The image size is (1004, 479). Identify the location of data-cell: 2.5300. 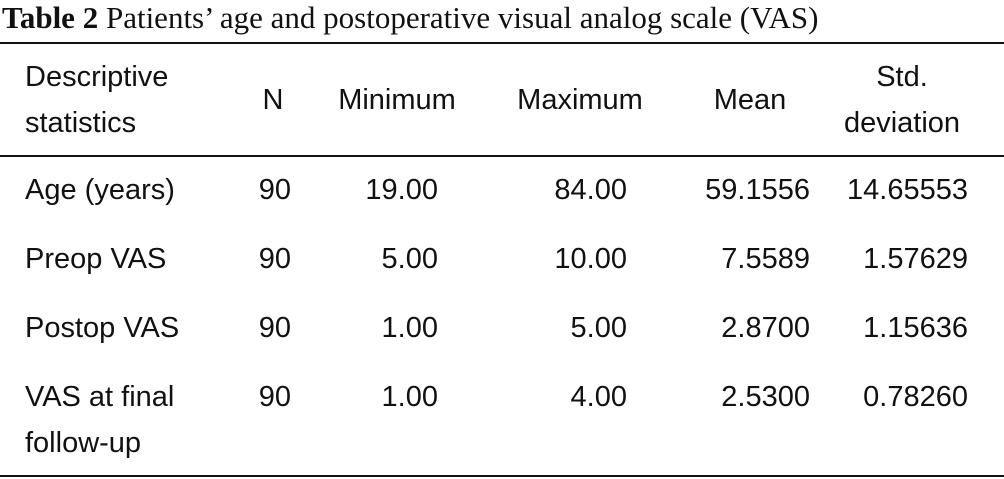
(765, 397).